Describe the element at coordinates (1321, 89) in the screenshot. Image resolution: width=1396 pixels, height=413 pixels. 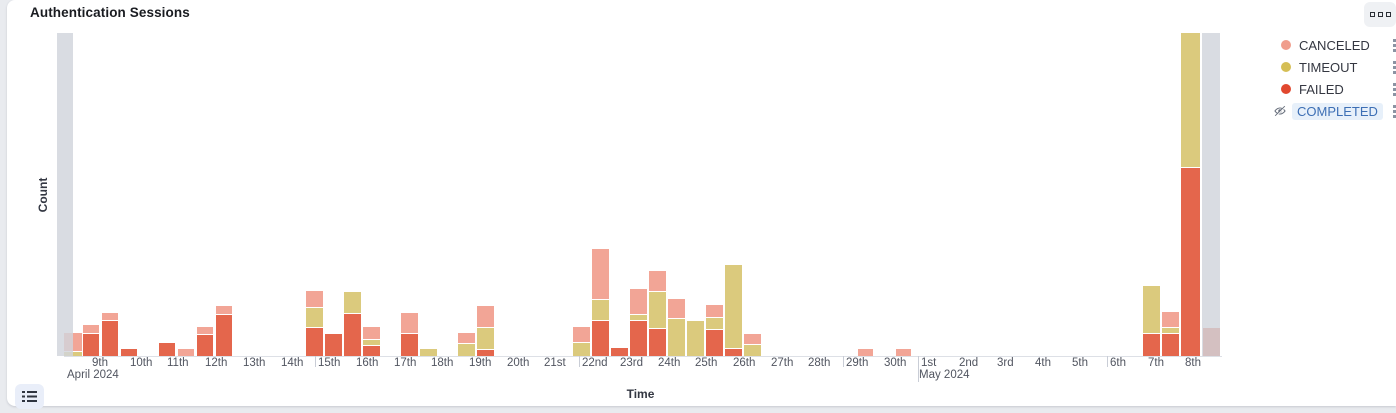
I see `legend-label: FAILED` at that location.